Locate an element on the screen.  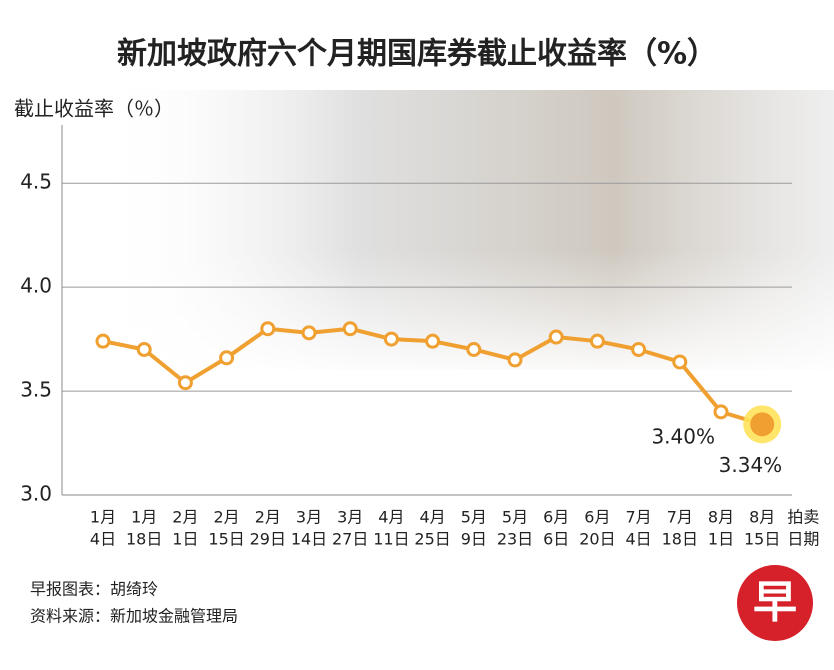
x-tick-label: 6日 is located at coordinates (556, 539).